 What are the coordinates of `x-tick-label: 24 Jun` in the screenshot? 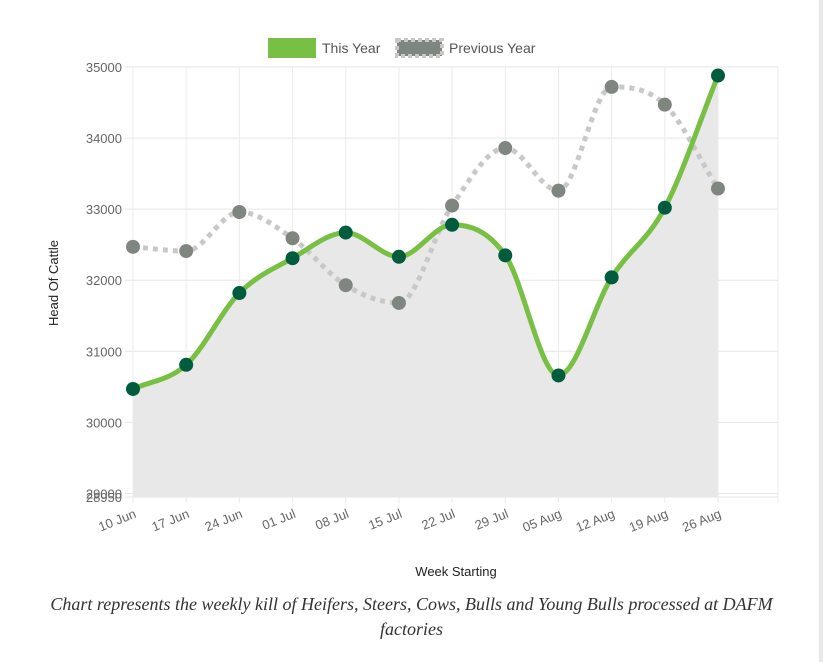 It's located at (224, 520).